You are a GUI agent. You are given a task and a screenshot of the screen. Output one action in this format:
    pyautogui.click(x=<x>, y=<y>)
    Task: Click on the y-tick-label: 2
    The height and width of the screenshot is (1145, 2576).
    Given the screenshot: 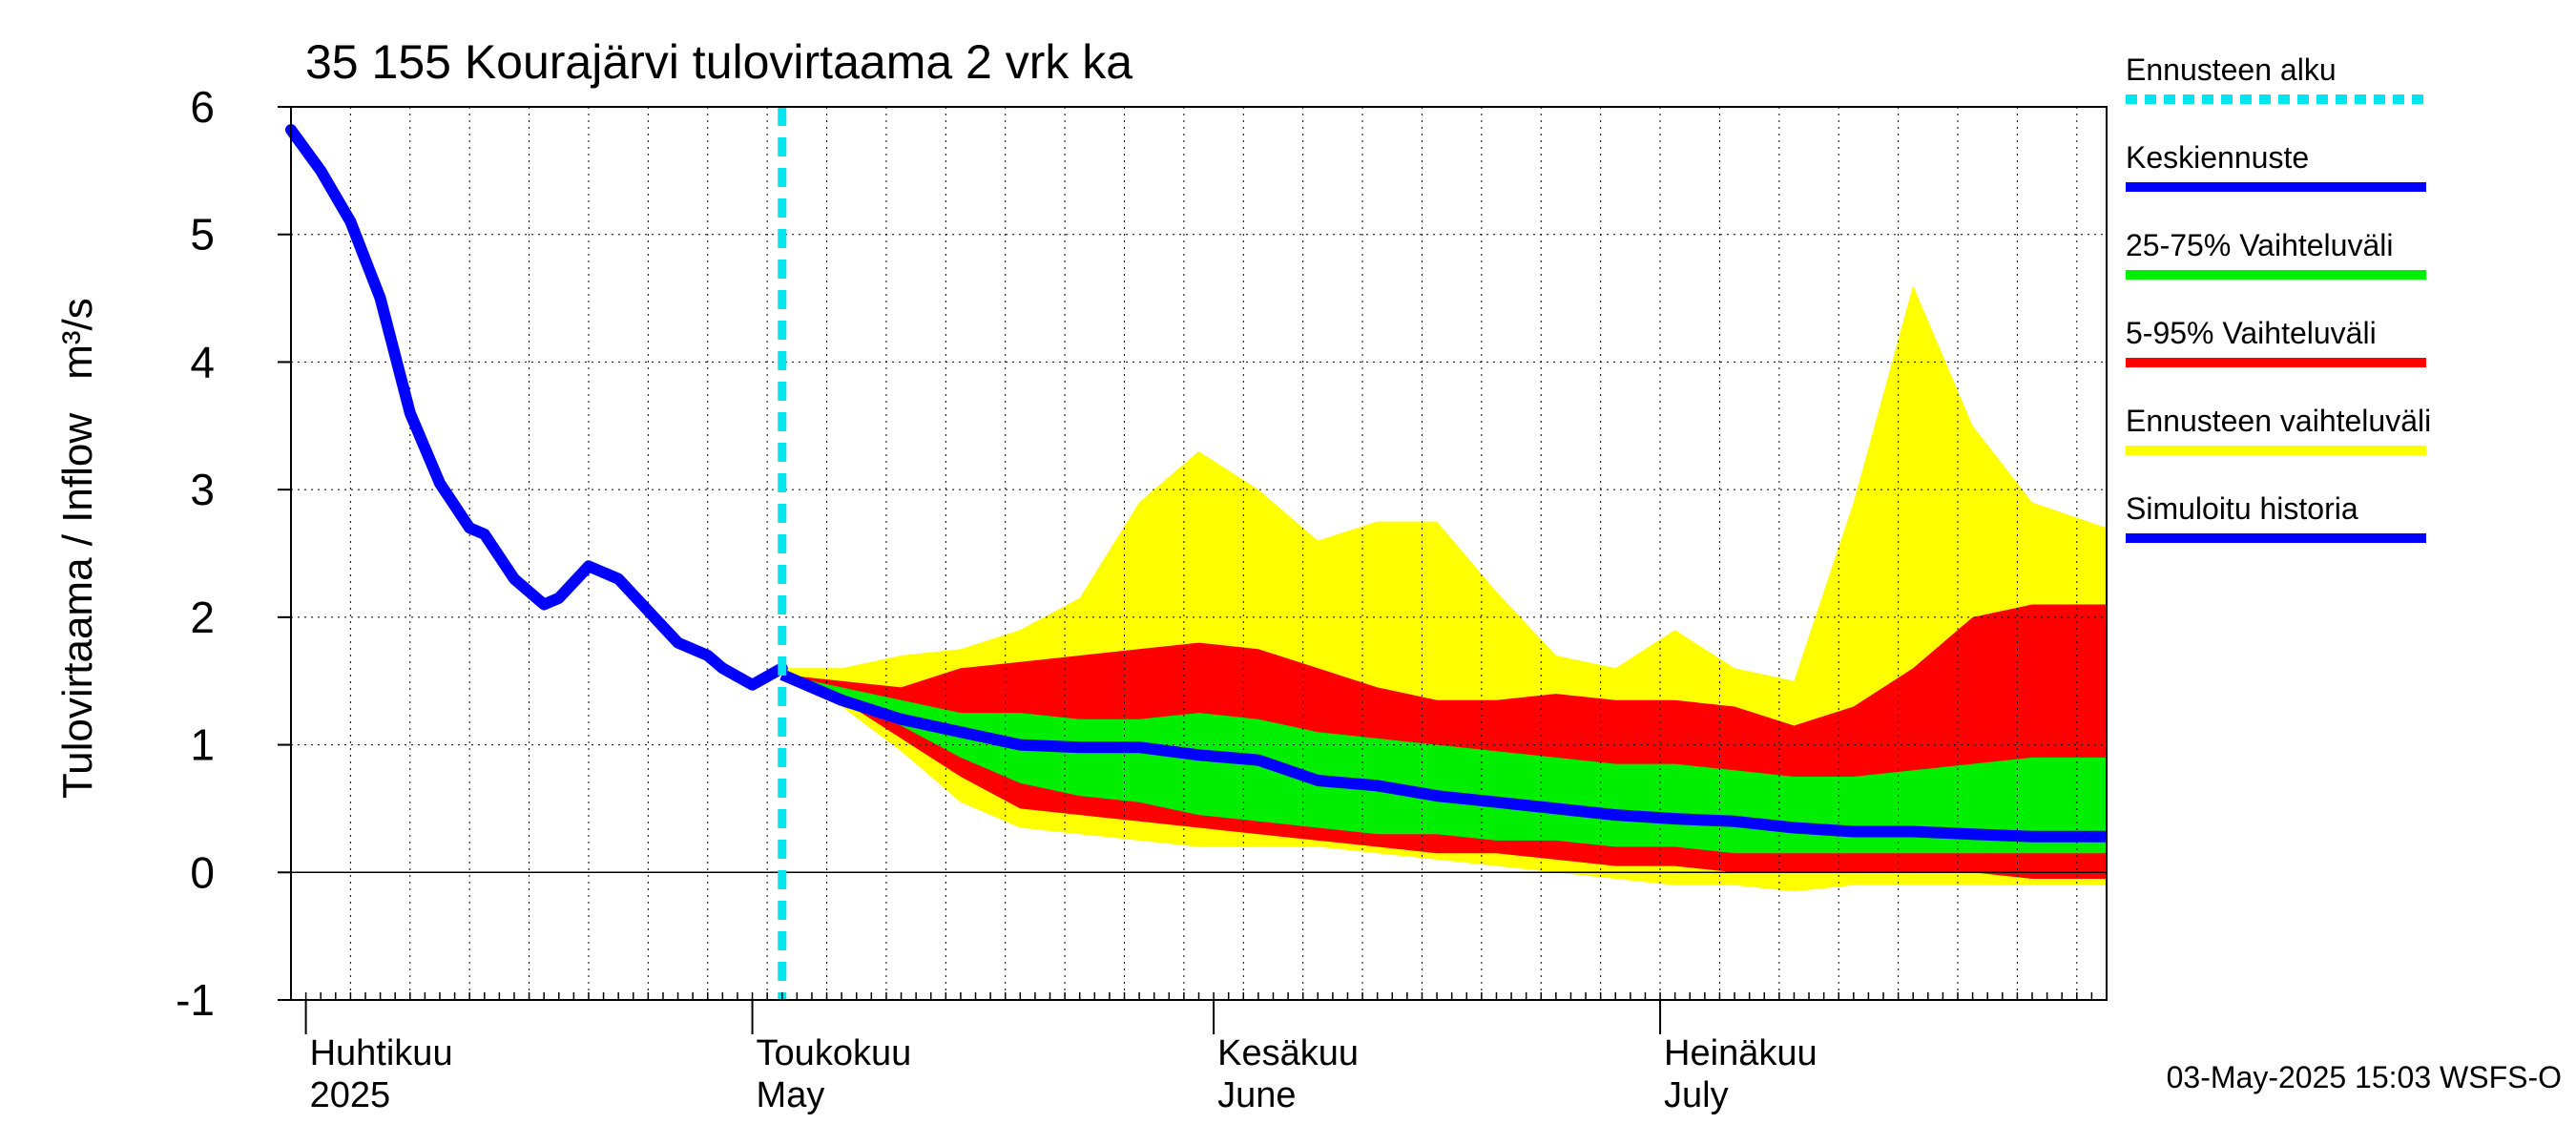 What is the action you would take?
    pyautogui.click(x=202, y=617)
    